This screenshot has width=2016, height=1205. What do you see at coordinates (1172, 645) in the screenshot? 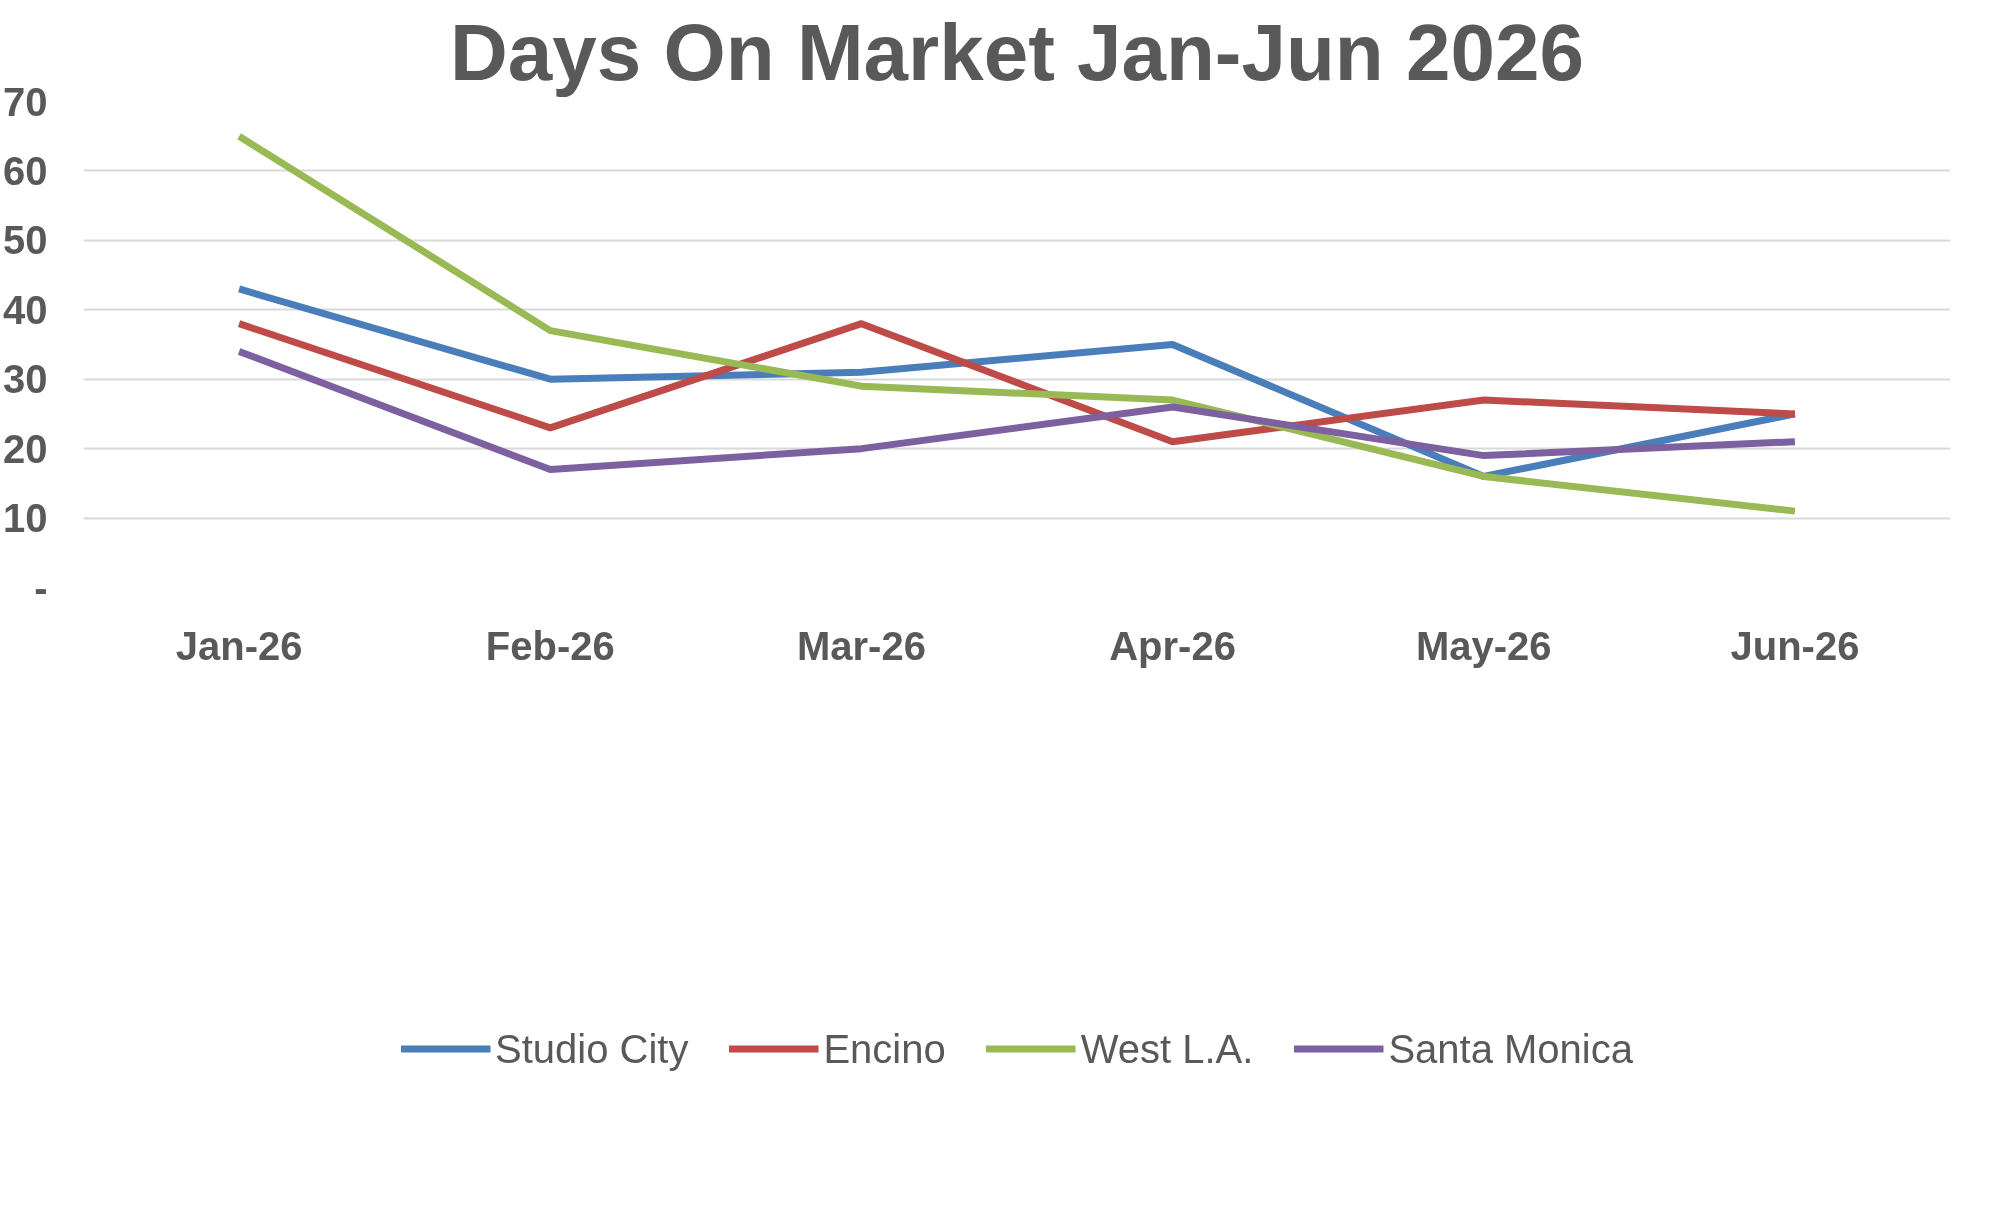
I see `x-tick-label: Apr-26` at bounding box center [1172, 645].